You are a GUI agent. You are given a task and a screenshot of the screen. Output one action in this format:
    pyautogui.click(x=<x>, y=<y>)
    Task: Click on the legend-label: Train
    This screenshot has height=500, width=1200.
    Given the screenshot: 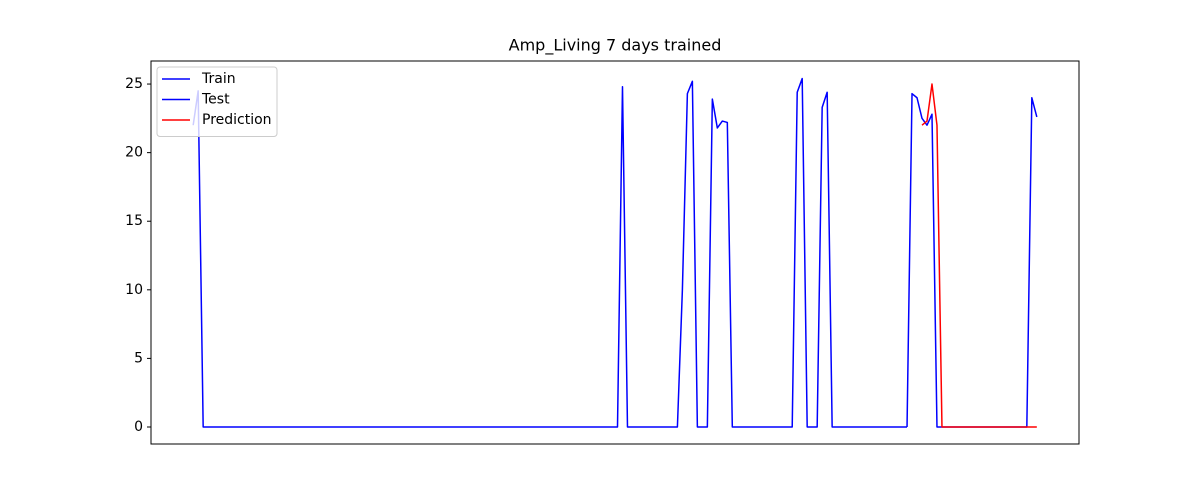 What is the action you would take?
    pyautogui.click(x=218, y=79)
    